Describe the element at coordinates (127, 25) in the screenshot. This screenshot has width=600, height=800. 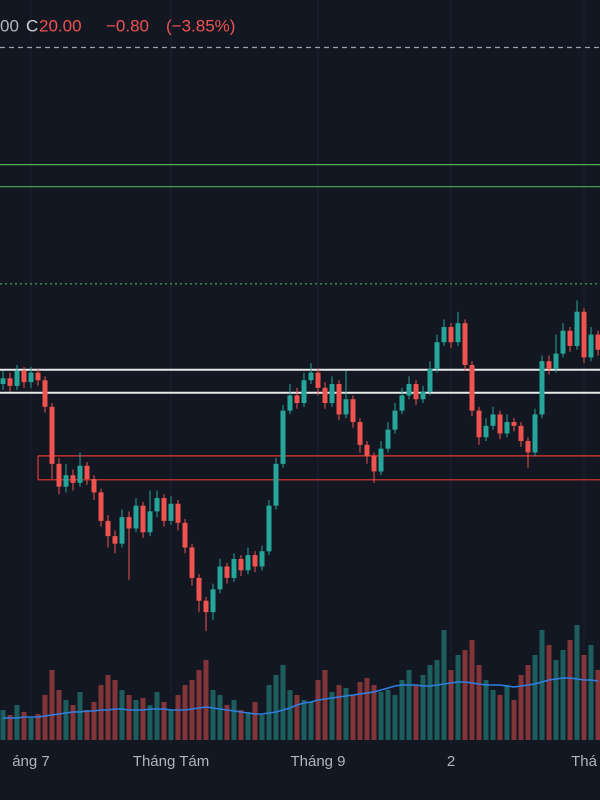
I see `header-change: −0.80` at that location.